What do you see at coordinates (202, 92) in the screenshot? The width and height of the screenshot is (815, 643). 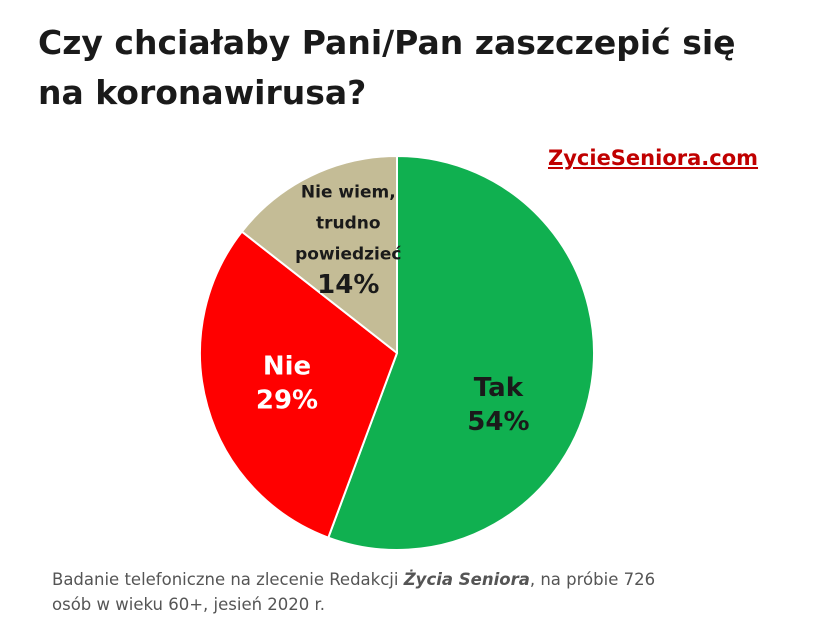 I see `chart-title-line-2: na koronawirusa?` at bounding box center [202, 92].